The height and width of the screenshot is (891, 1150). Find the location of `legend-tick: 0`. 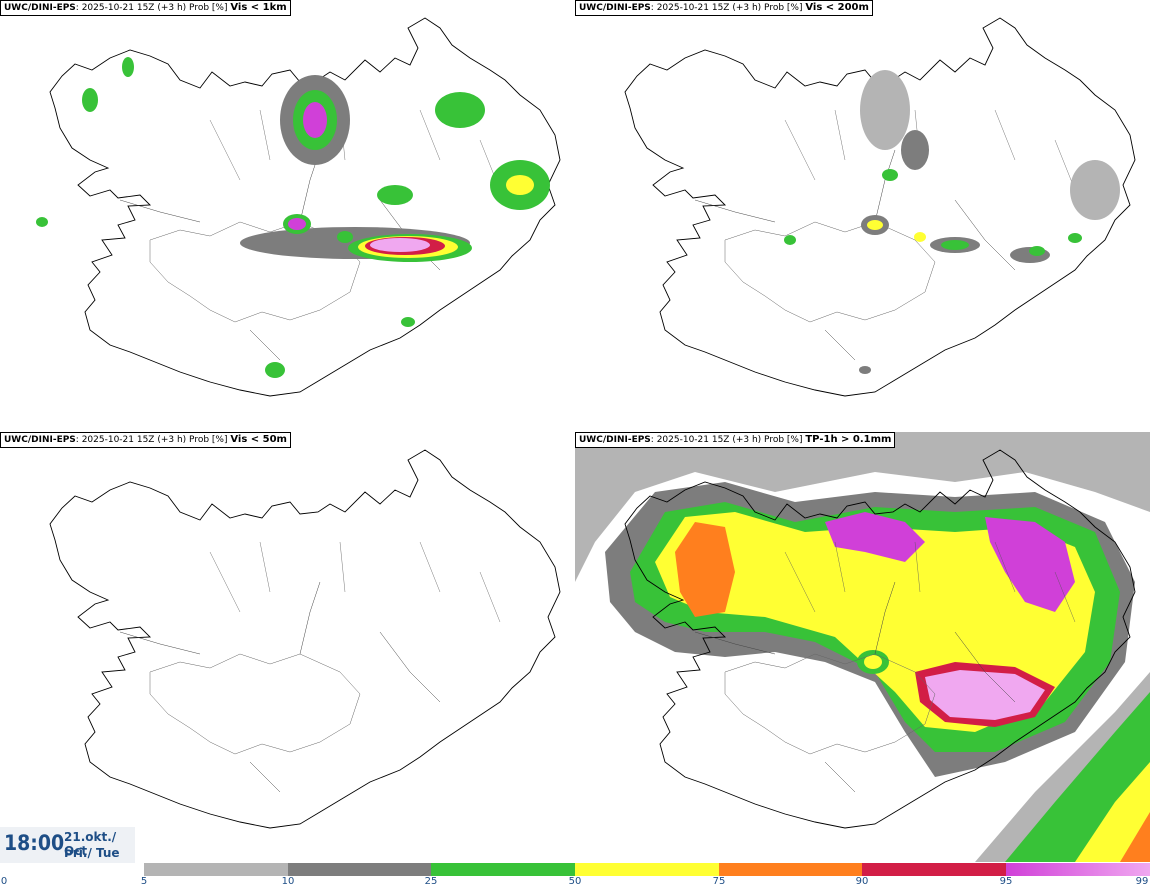

legend-tick: 0 is located at coordinates (4, 881).